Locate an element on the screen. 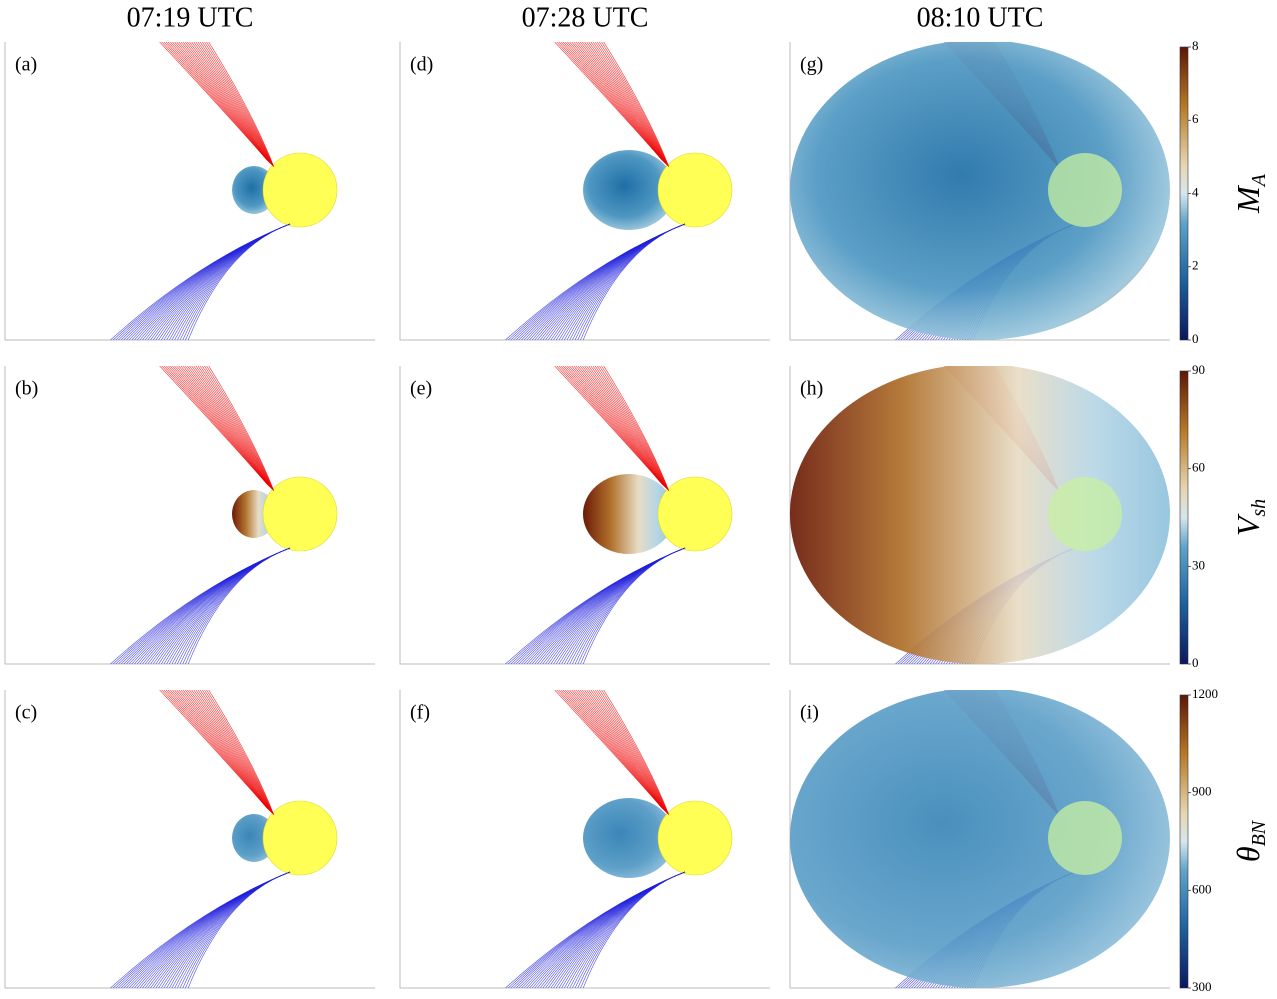 Image resolution: width=1277 pixels, height=999 pixels. colorbar-tick-label: 30 is located at coordinates (1198, 564).